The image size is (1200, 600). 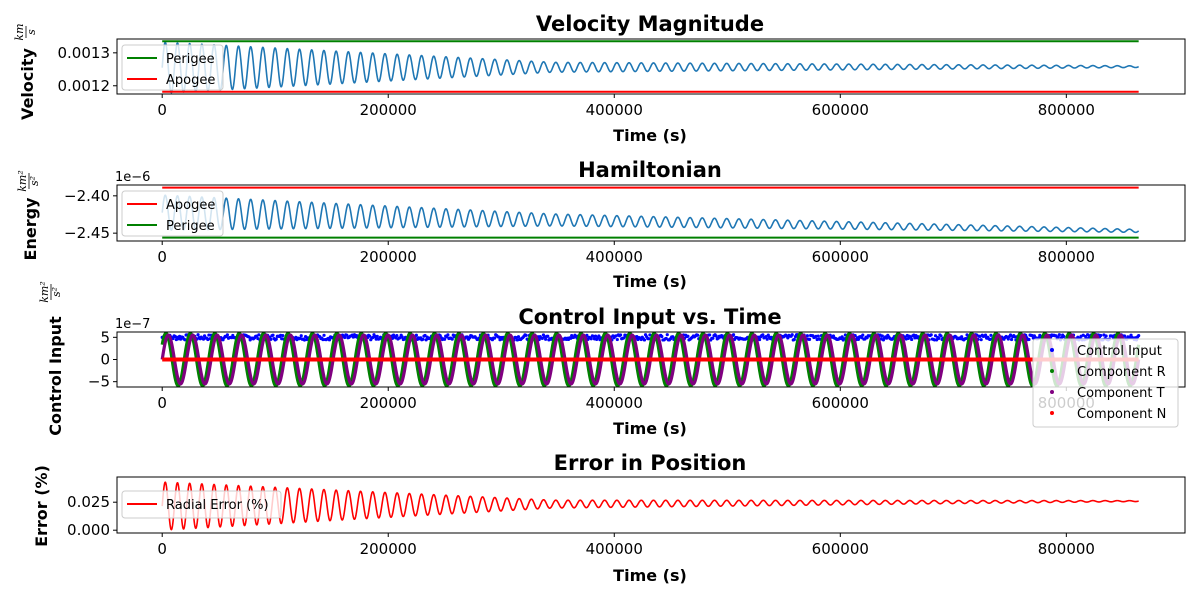 I want to click on hamiltonian-title: Hamiltonian, so click(x=650, y=170).